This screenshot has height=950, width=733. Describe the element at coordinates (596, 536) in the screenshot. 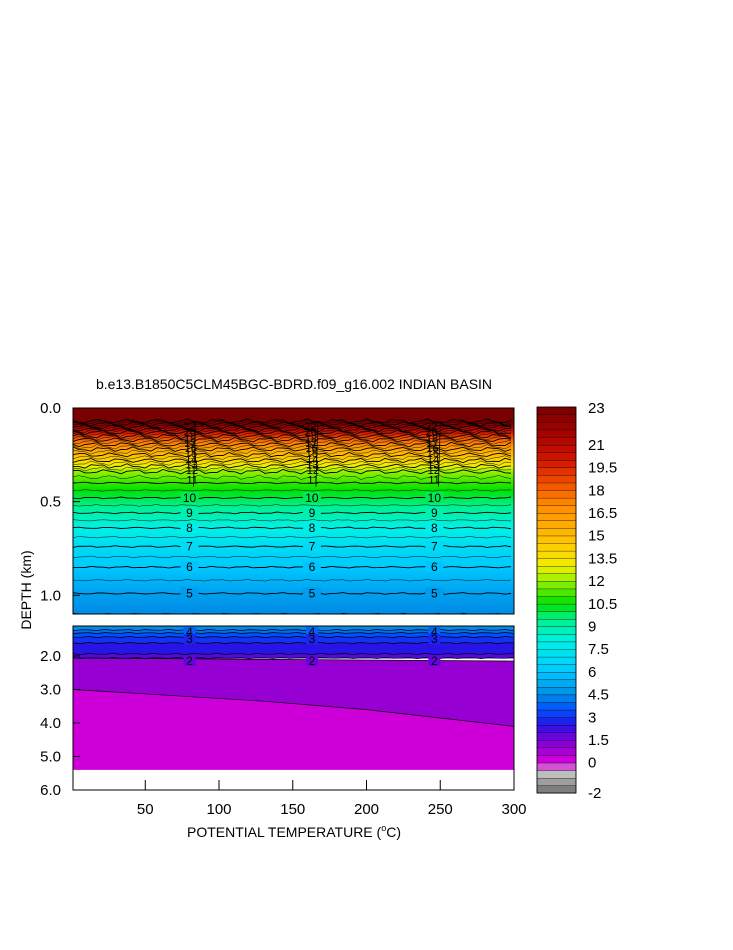

I see `colorbar-label: 15` at that location.